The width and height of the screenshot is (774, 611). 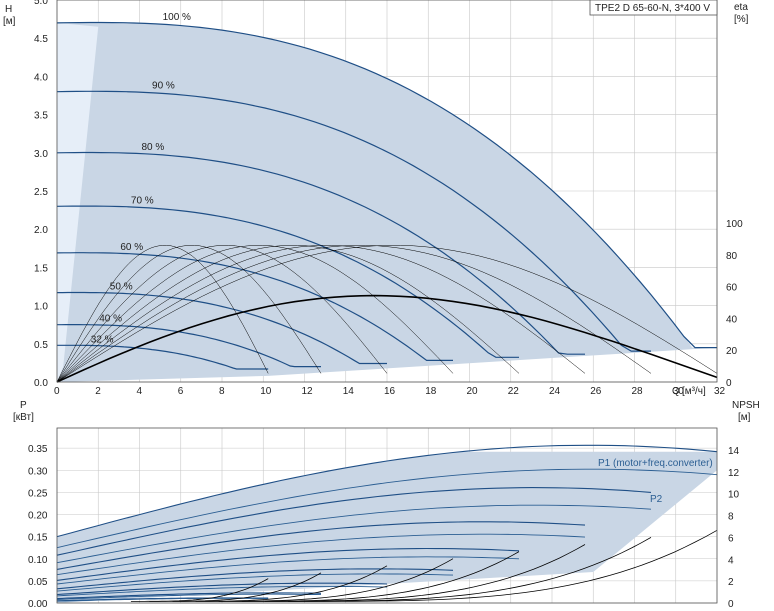 I want to click on y-tick-labels: 0.0 0.5 1.0 1.5 2.0 2.5 3.0 3.5 4.0 4.5 5.0, so click(x=41, y=194).